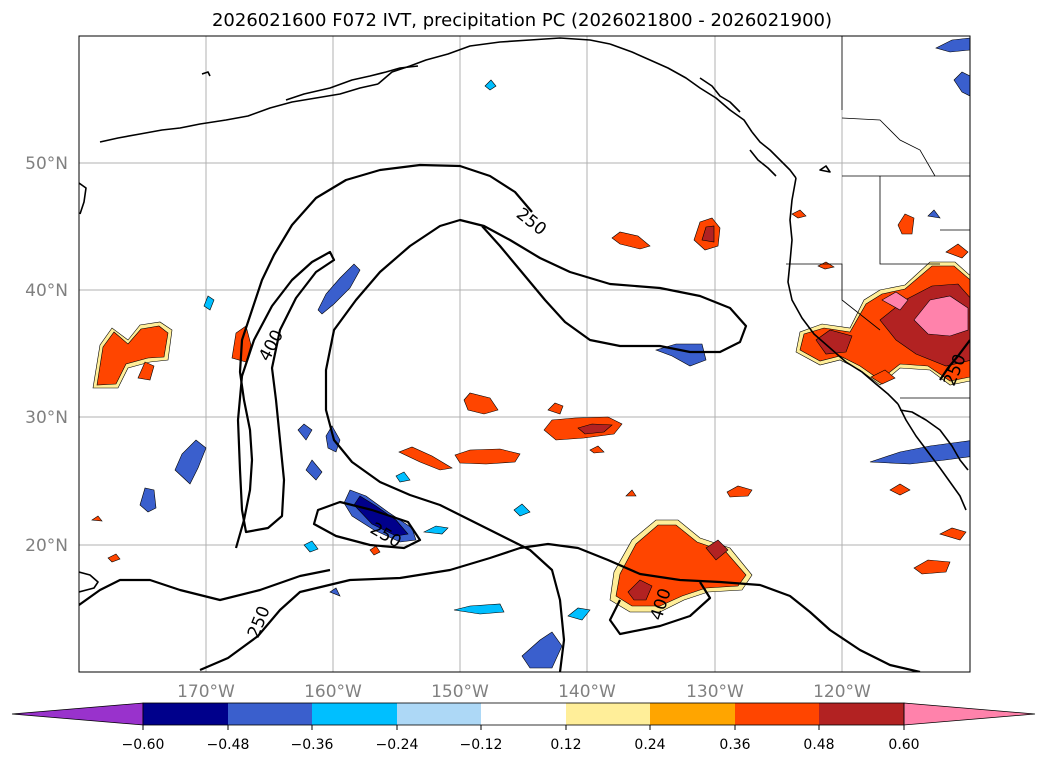 The height and width of the screenshot is (765, 1047). I want to click on longitude-labels: 170°W 160°W 150°W 140°W 130°W 120°W, so click(524, 692).